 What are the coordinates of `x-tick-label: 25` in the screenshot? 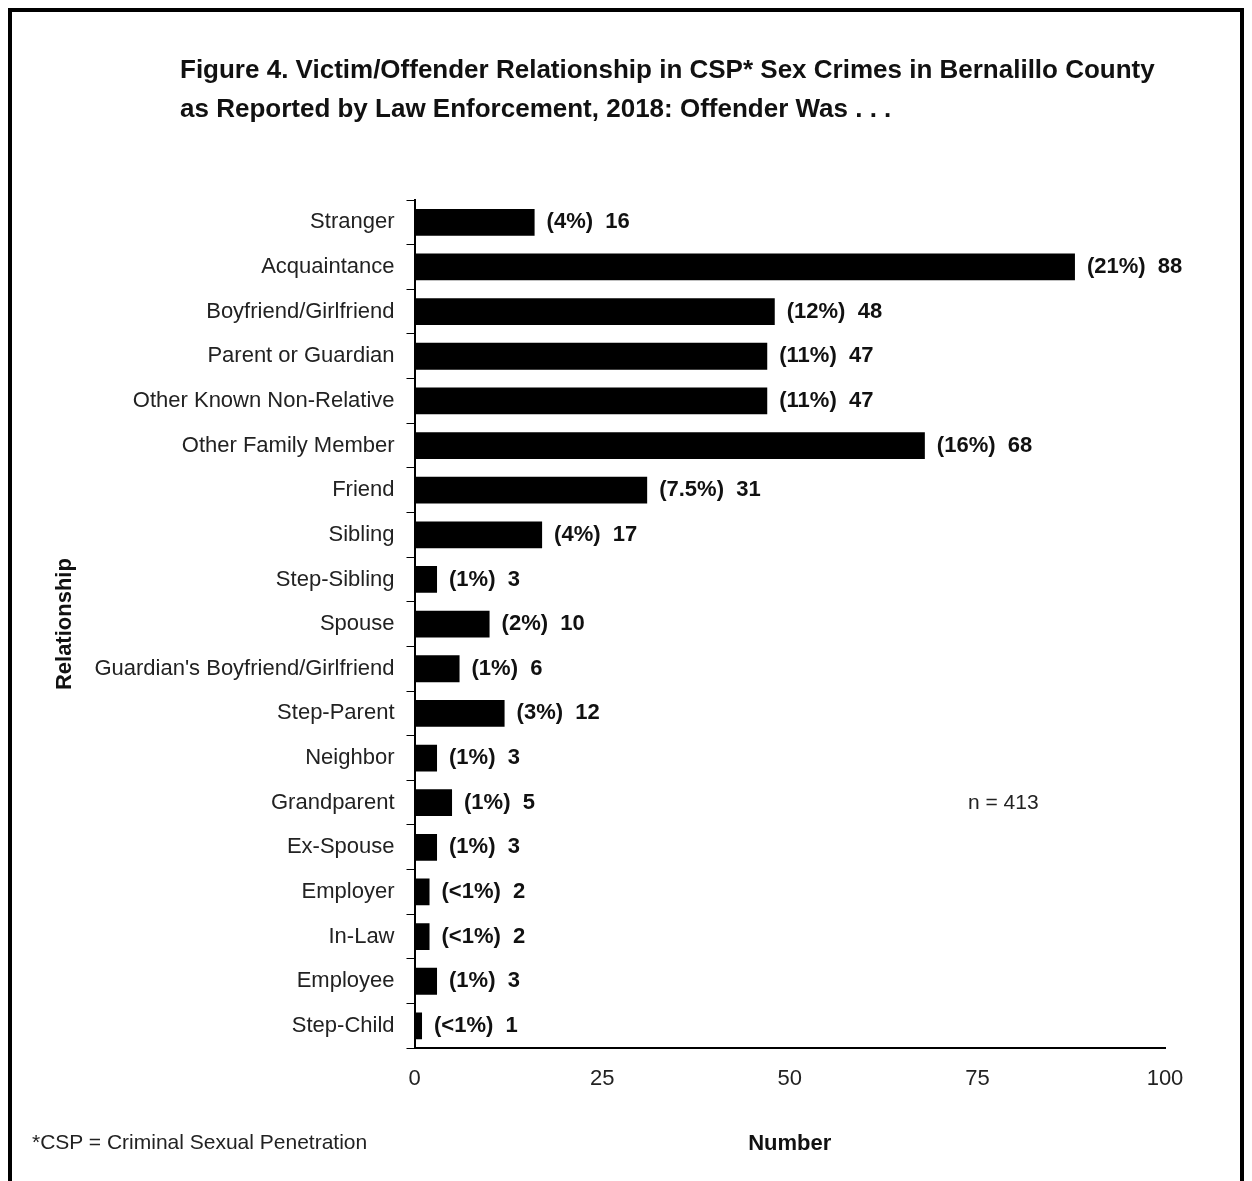 It's located at (602, 1078).